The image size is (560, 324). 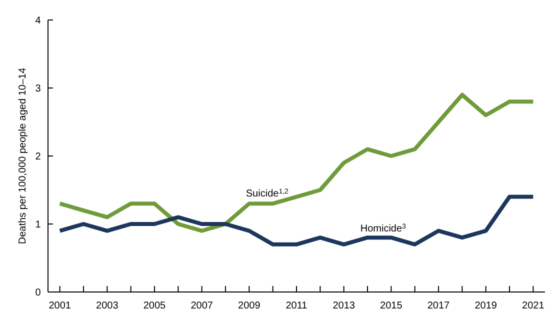 I want to click on x-tick-label: 2015, so click(x=391, y=306).